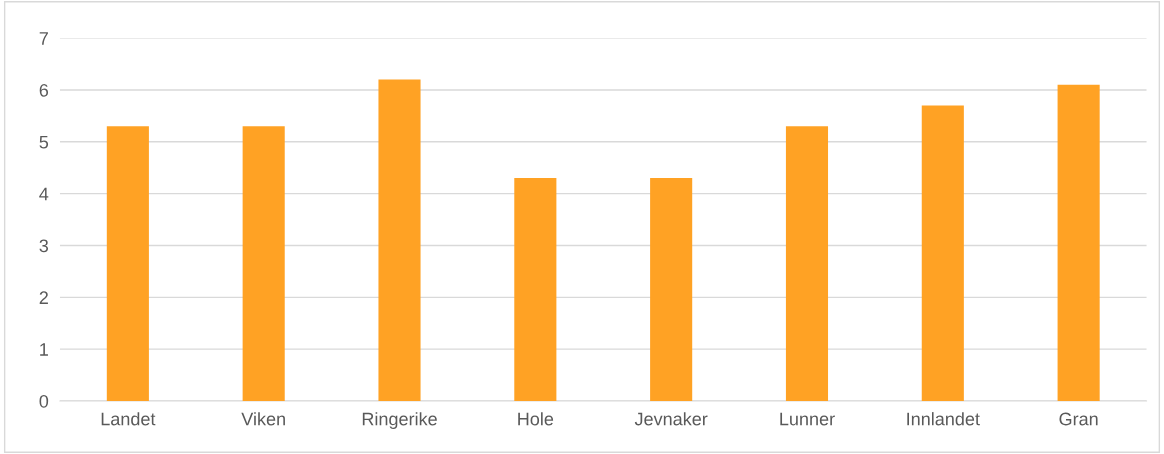  I want to click on x-tick-label: Jevnaker, so click(671, 419).